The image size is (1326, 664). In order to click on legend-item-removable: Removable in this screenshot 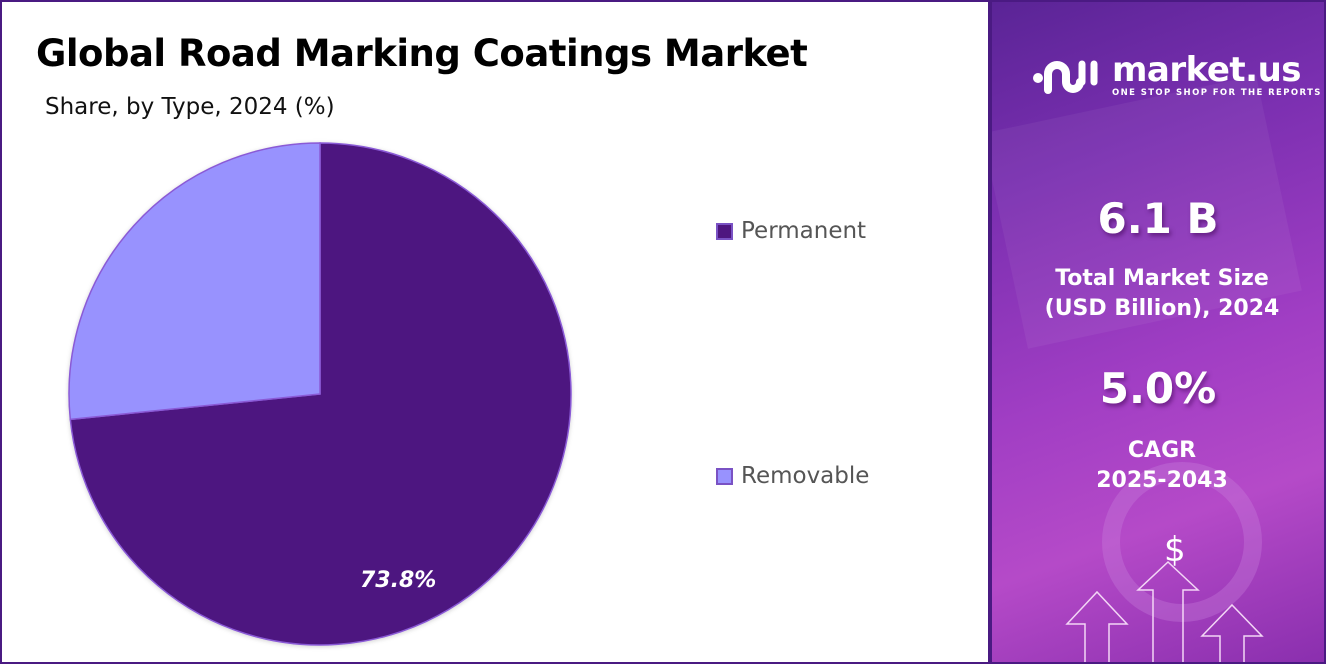, I will do `click(792, 476)`.